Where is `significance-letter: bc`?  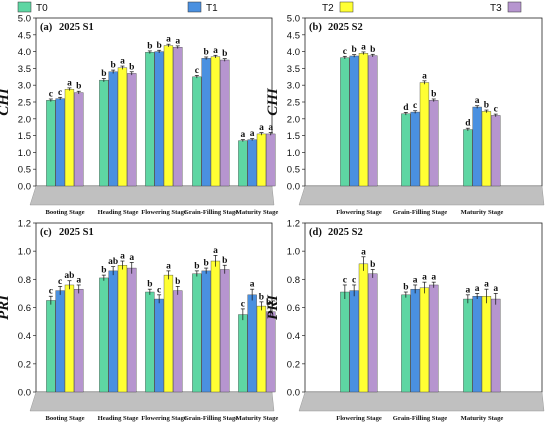 significance-letter: bc is located at coordinates (271, 303).